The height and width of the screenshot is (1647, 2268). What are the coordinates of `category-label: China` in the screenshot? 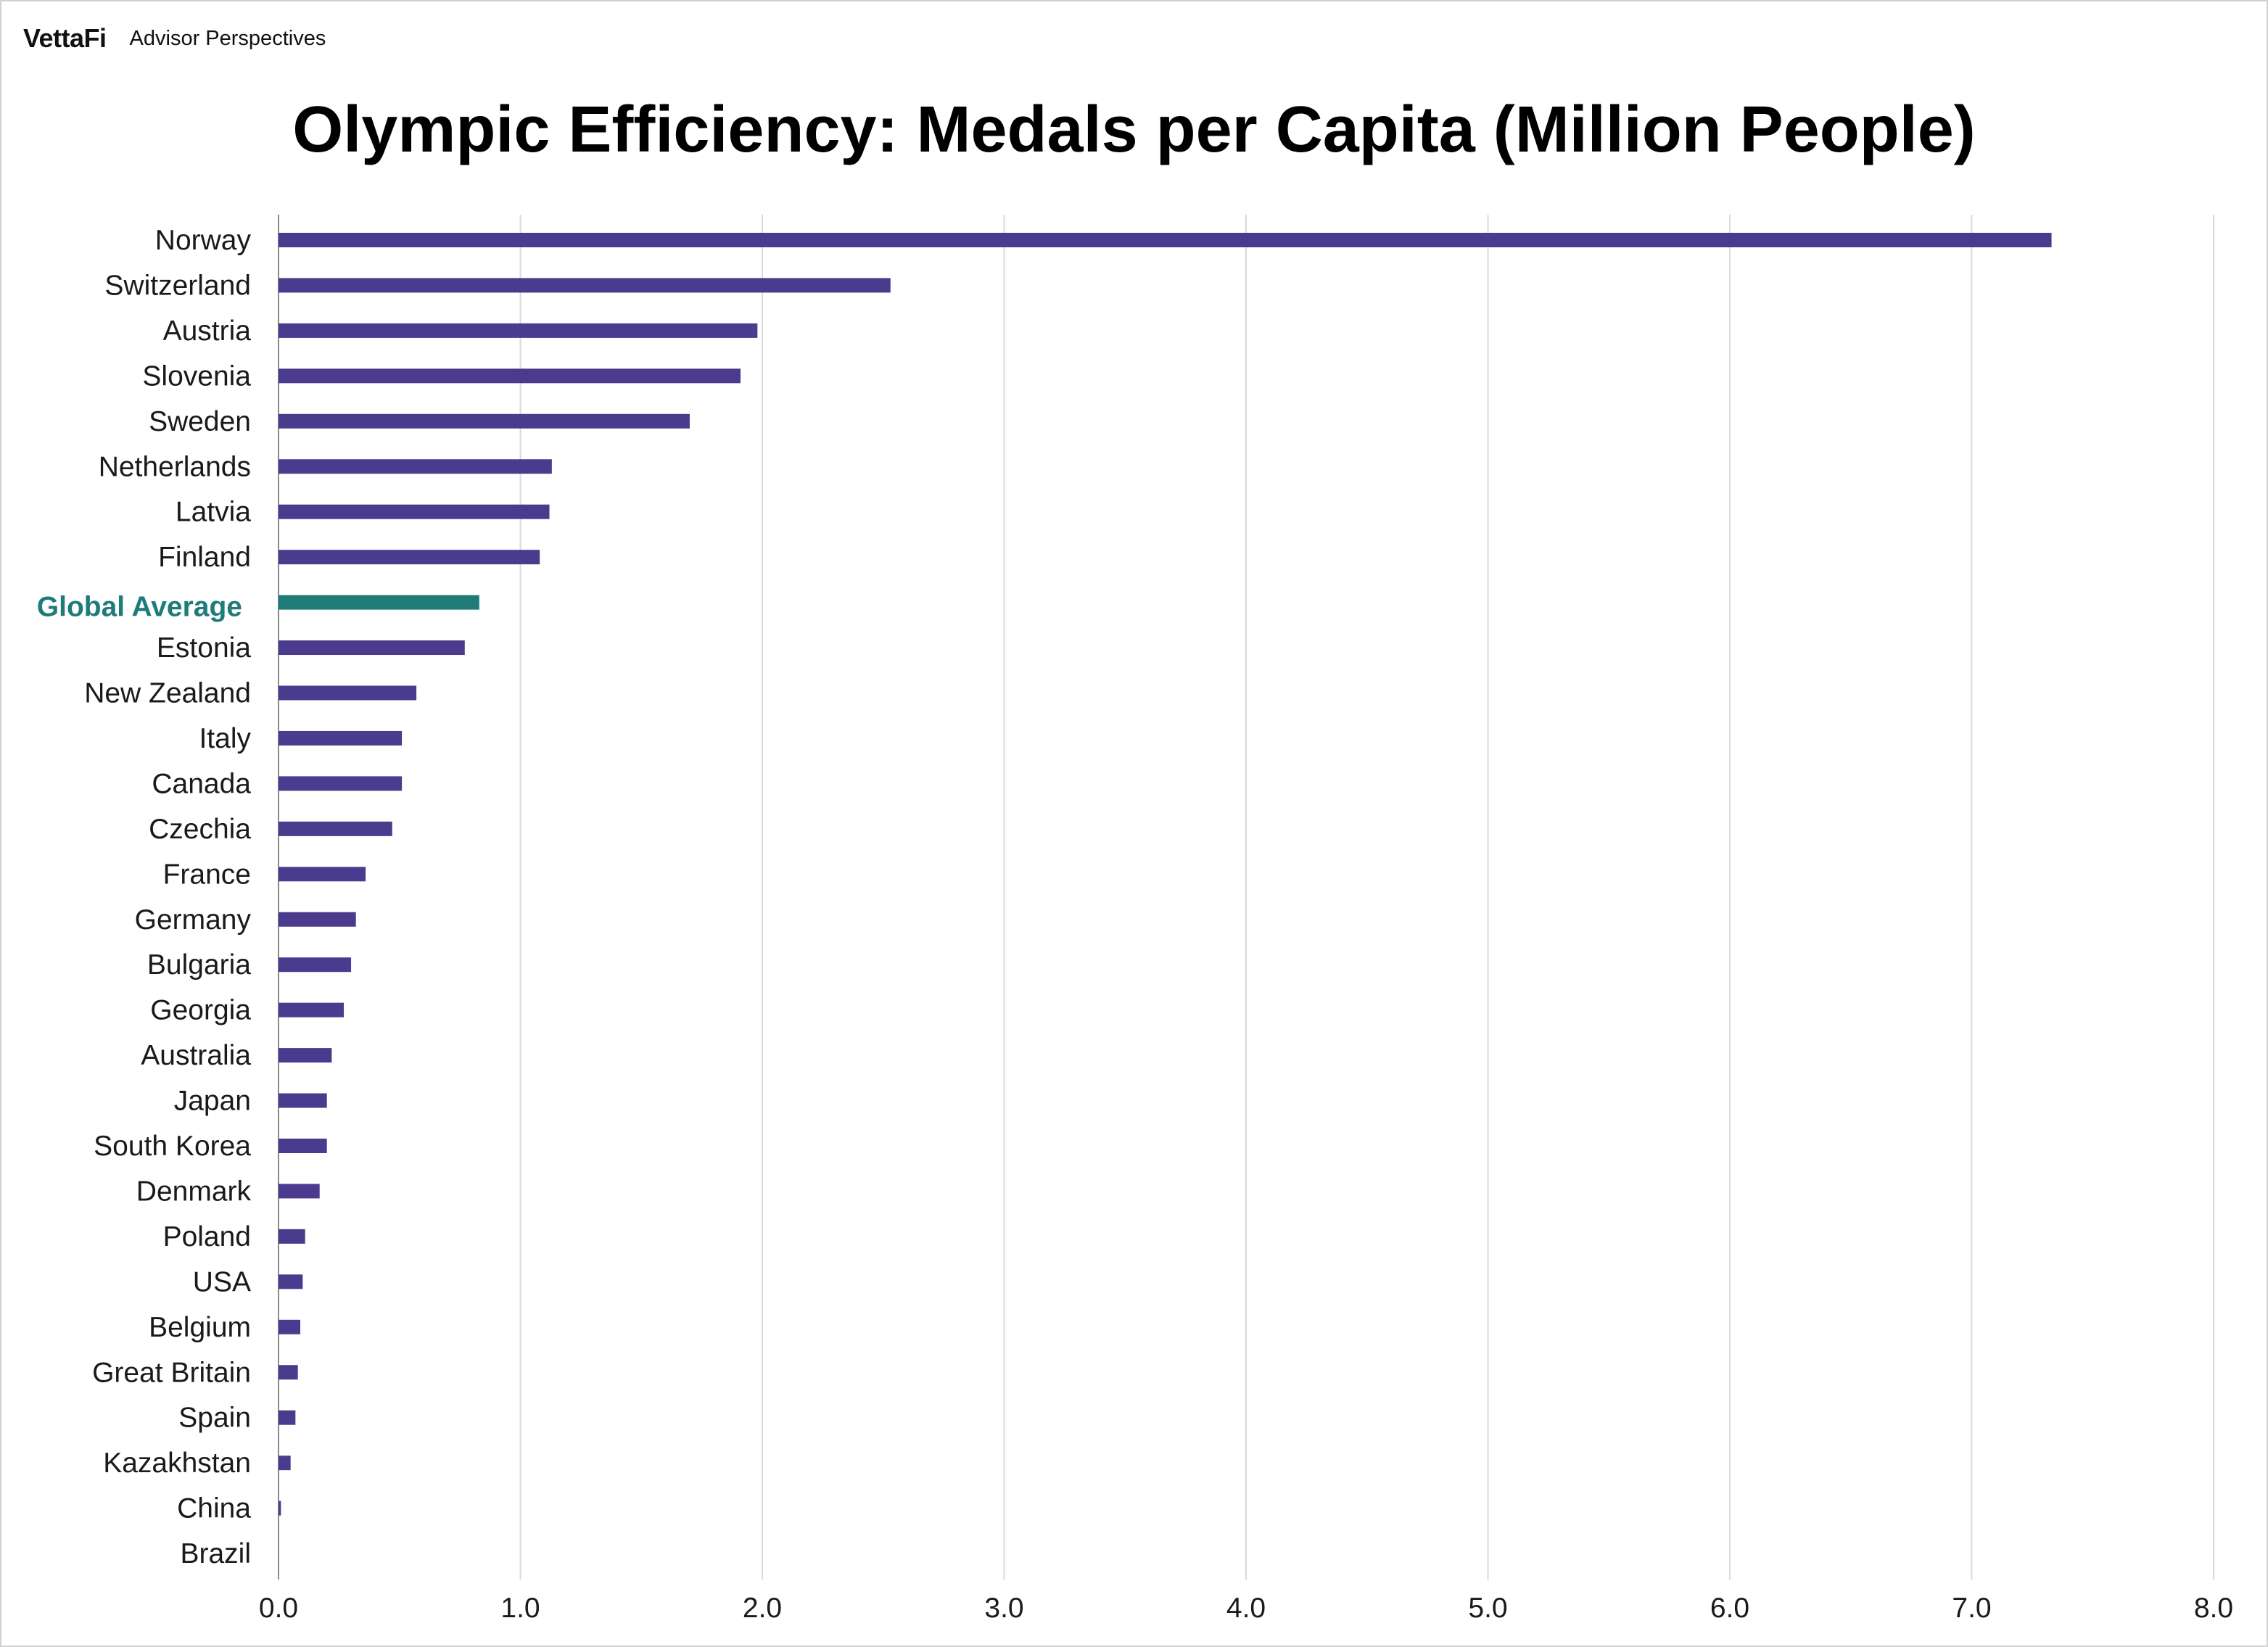 It's located at (214, 1508).